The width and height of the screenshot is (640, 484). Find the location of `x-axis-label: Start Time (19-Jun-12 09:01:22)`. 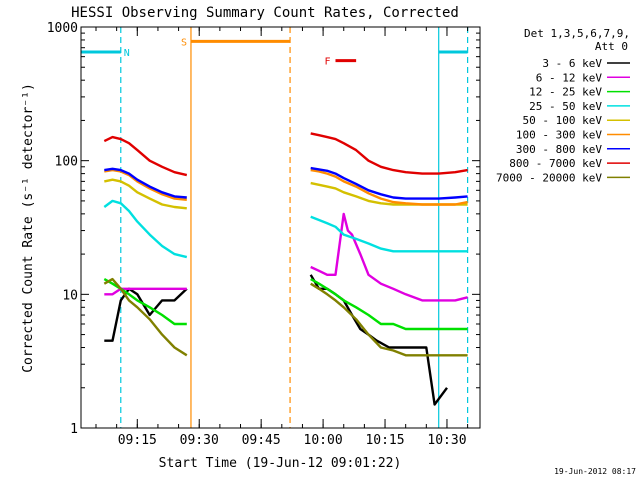

x-axis-label: Start Time (19-Jun-12 09:01:22) is located at coordinates (280, 463).